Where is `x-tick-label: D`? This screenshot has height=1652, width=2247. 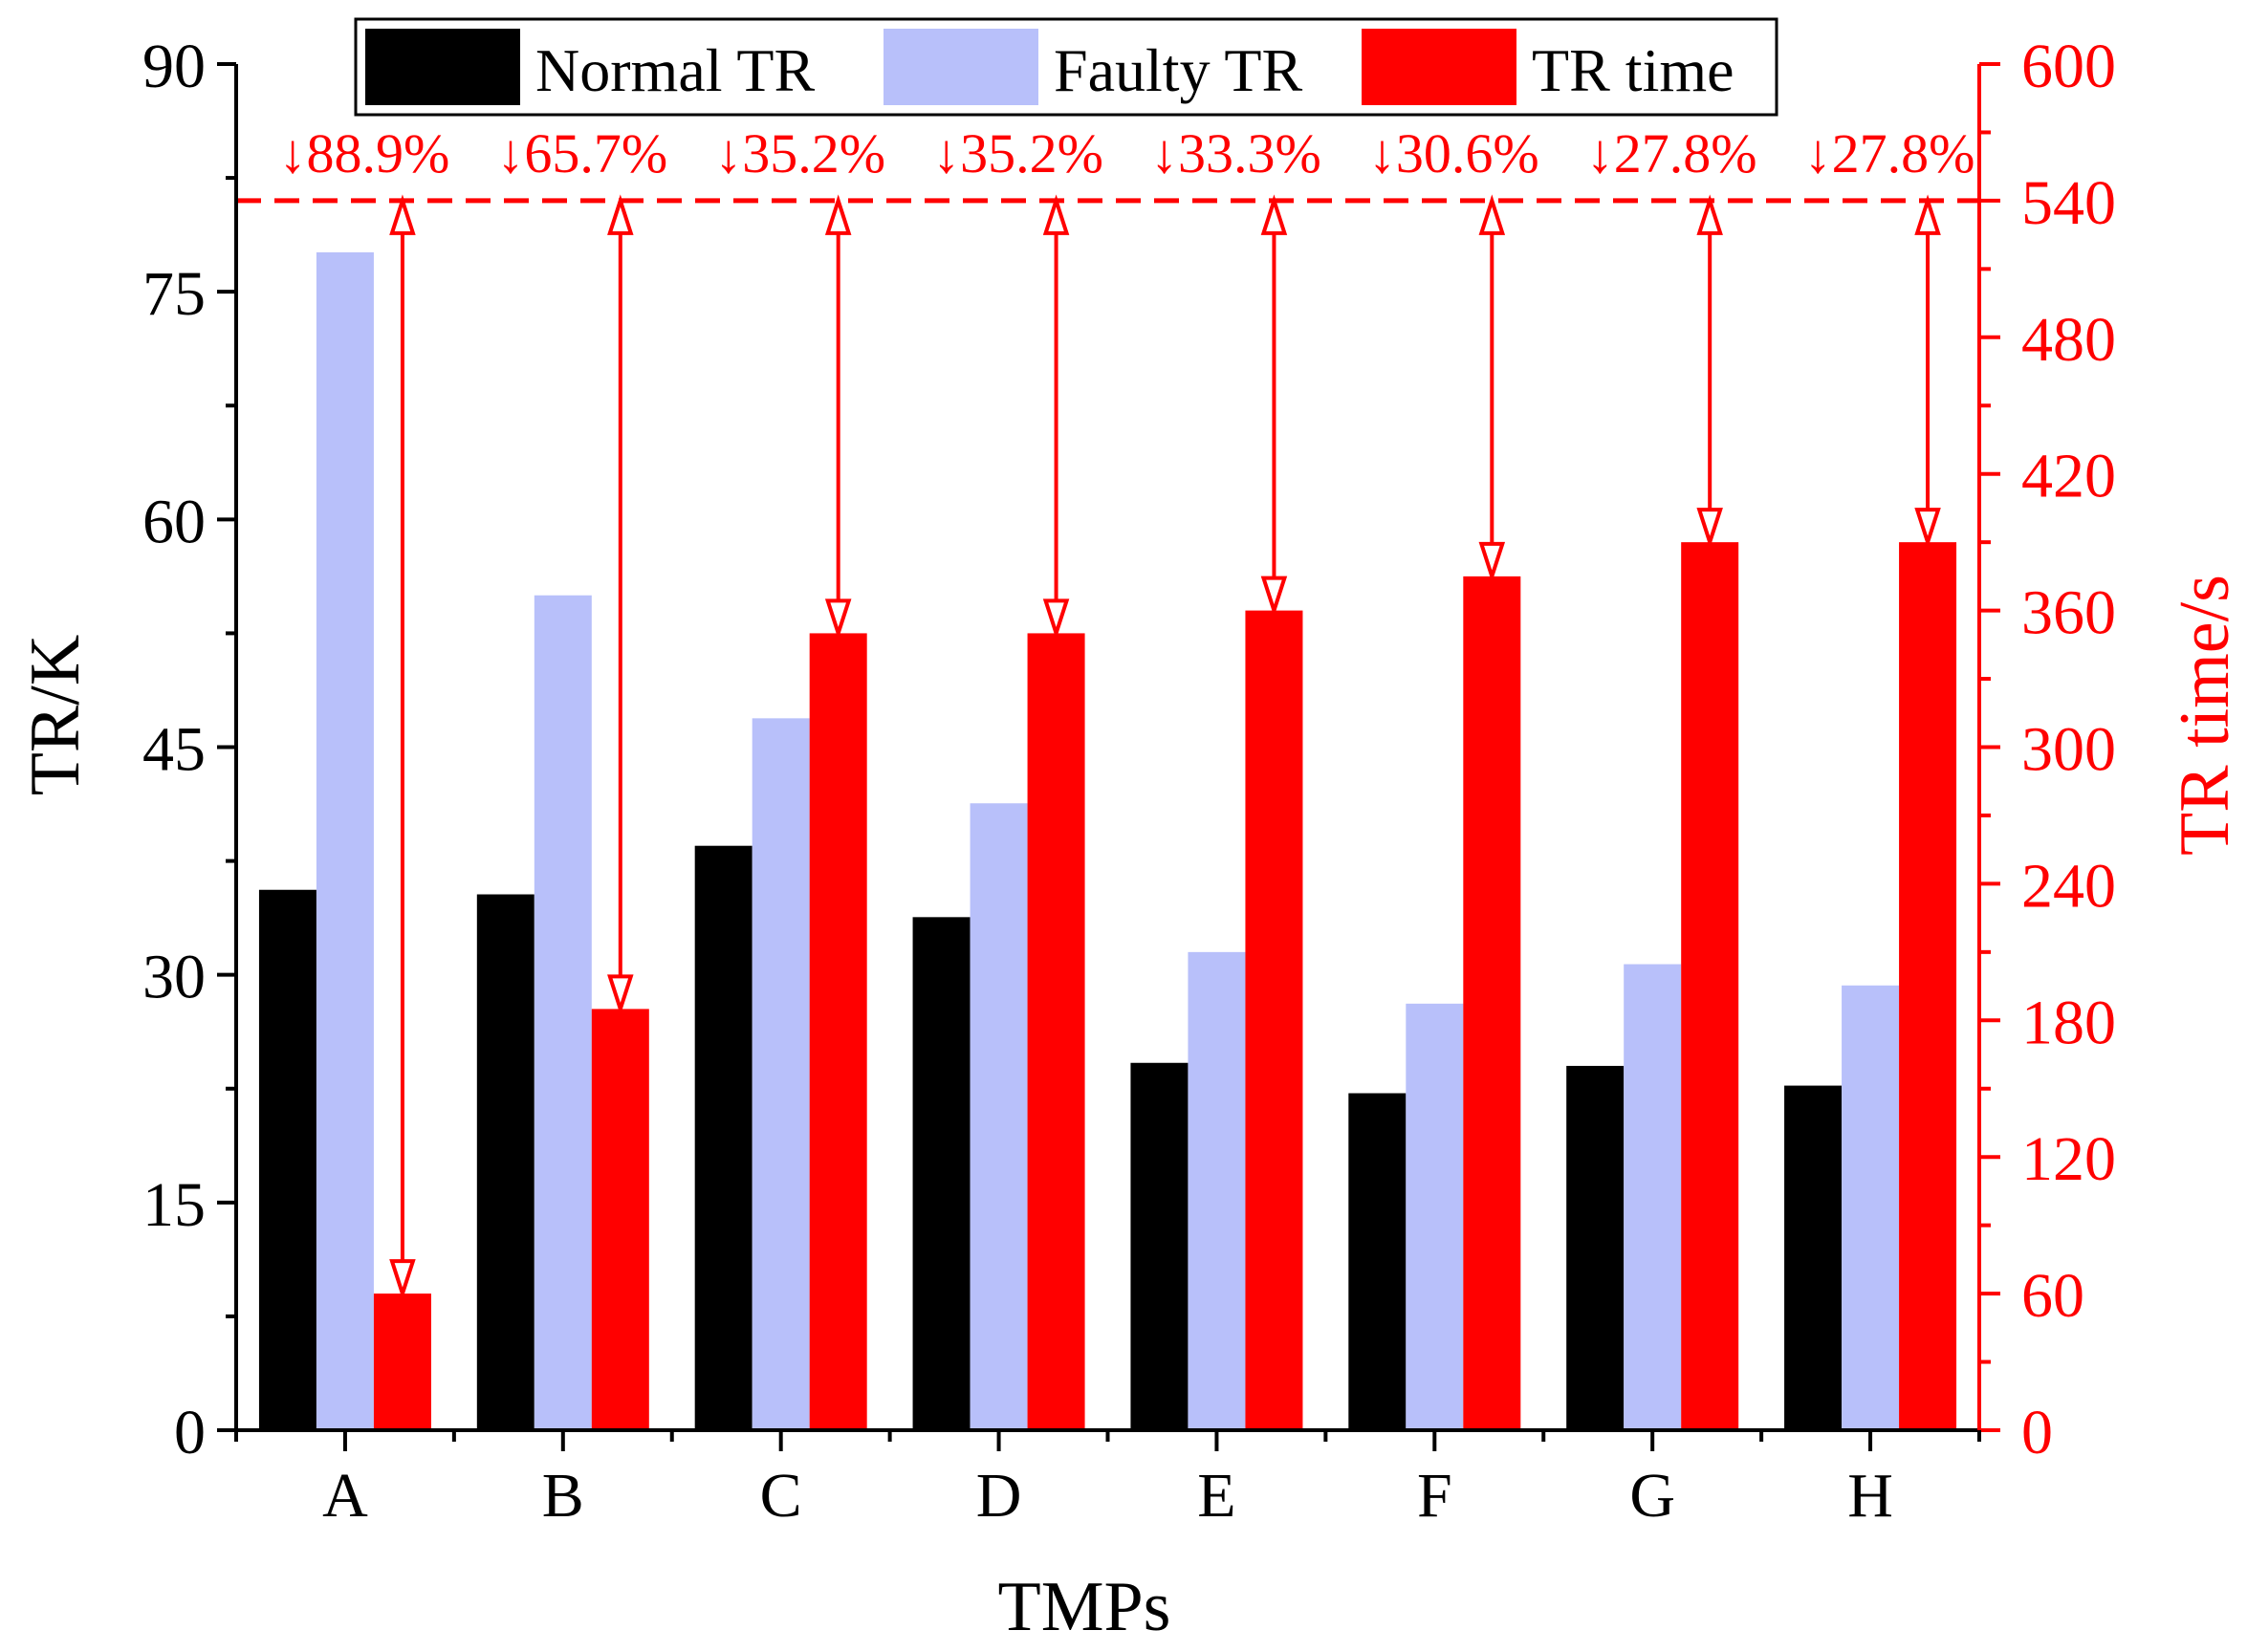
x-tick-label: D is located at coordinates (999, 1496).